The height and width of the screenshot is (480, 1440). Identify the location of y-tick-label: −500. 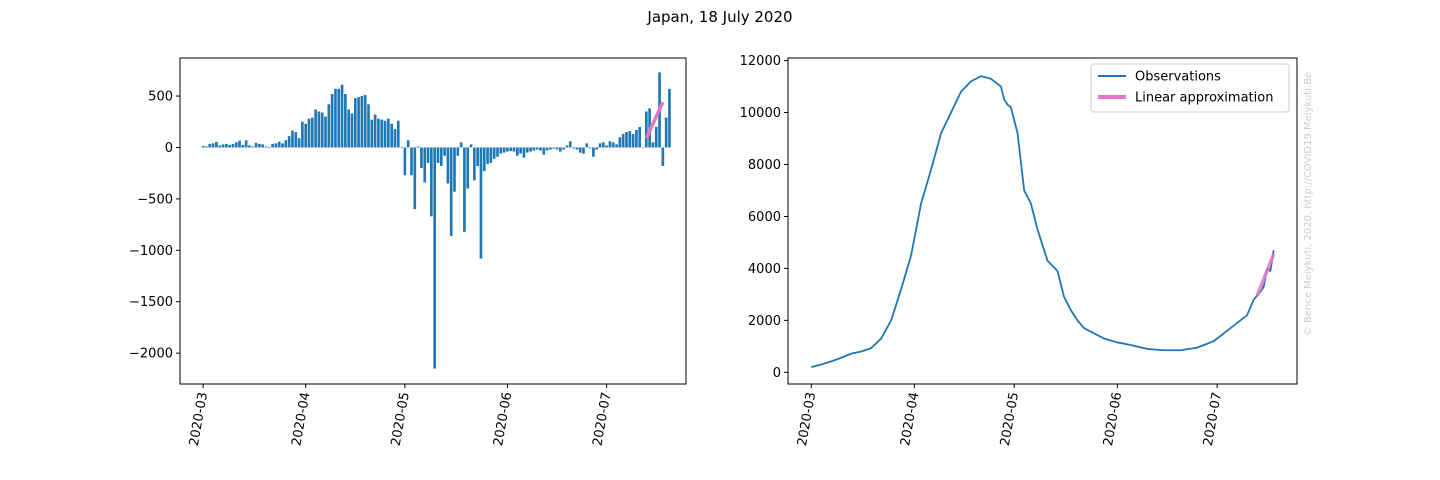
(155, 199).